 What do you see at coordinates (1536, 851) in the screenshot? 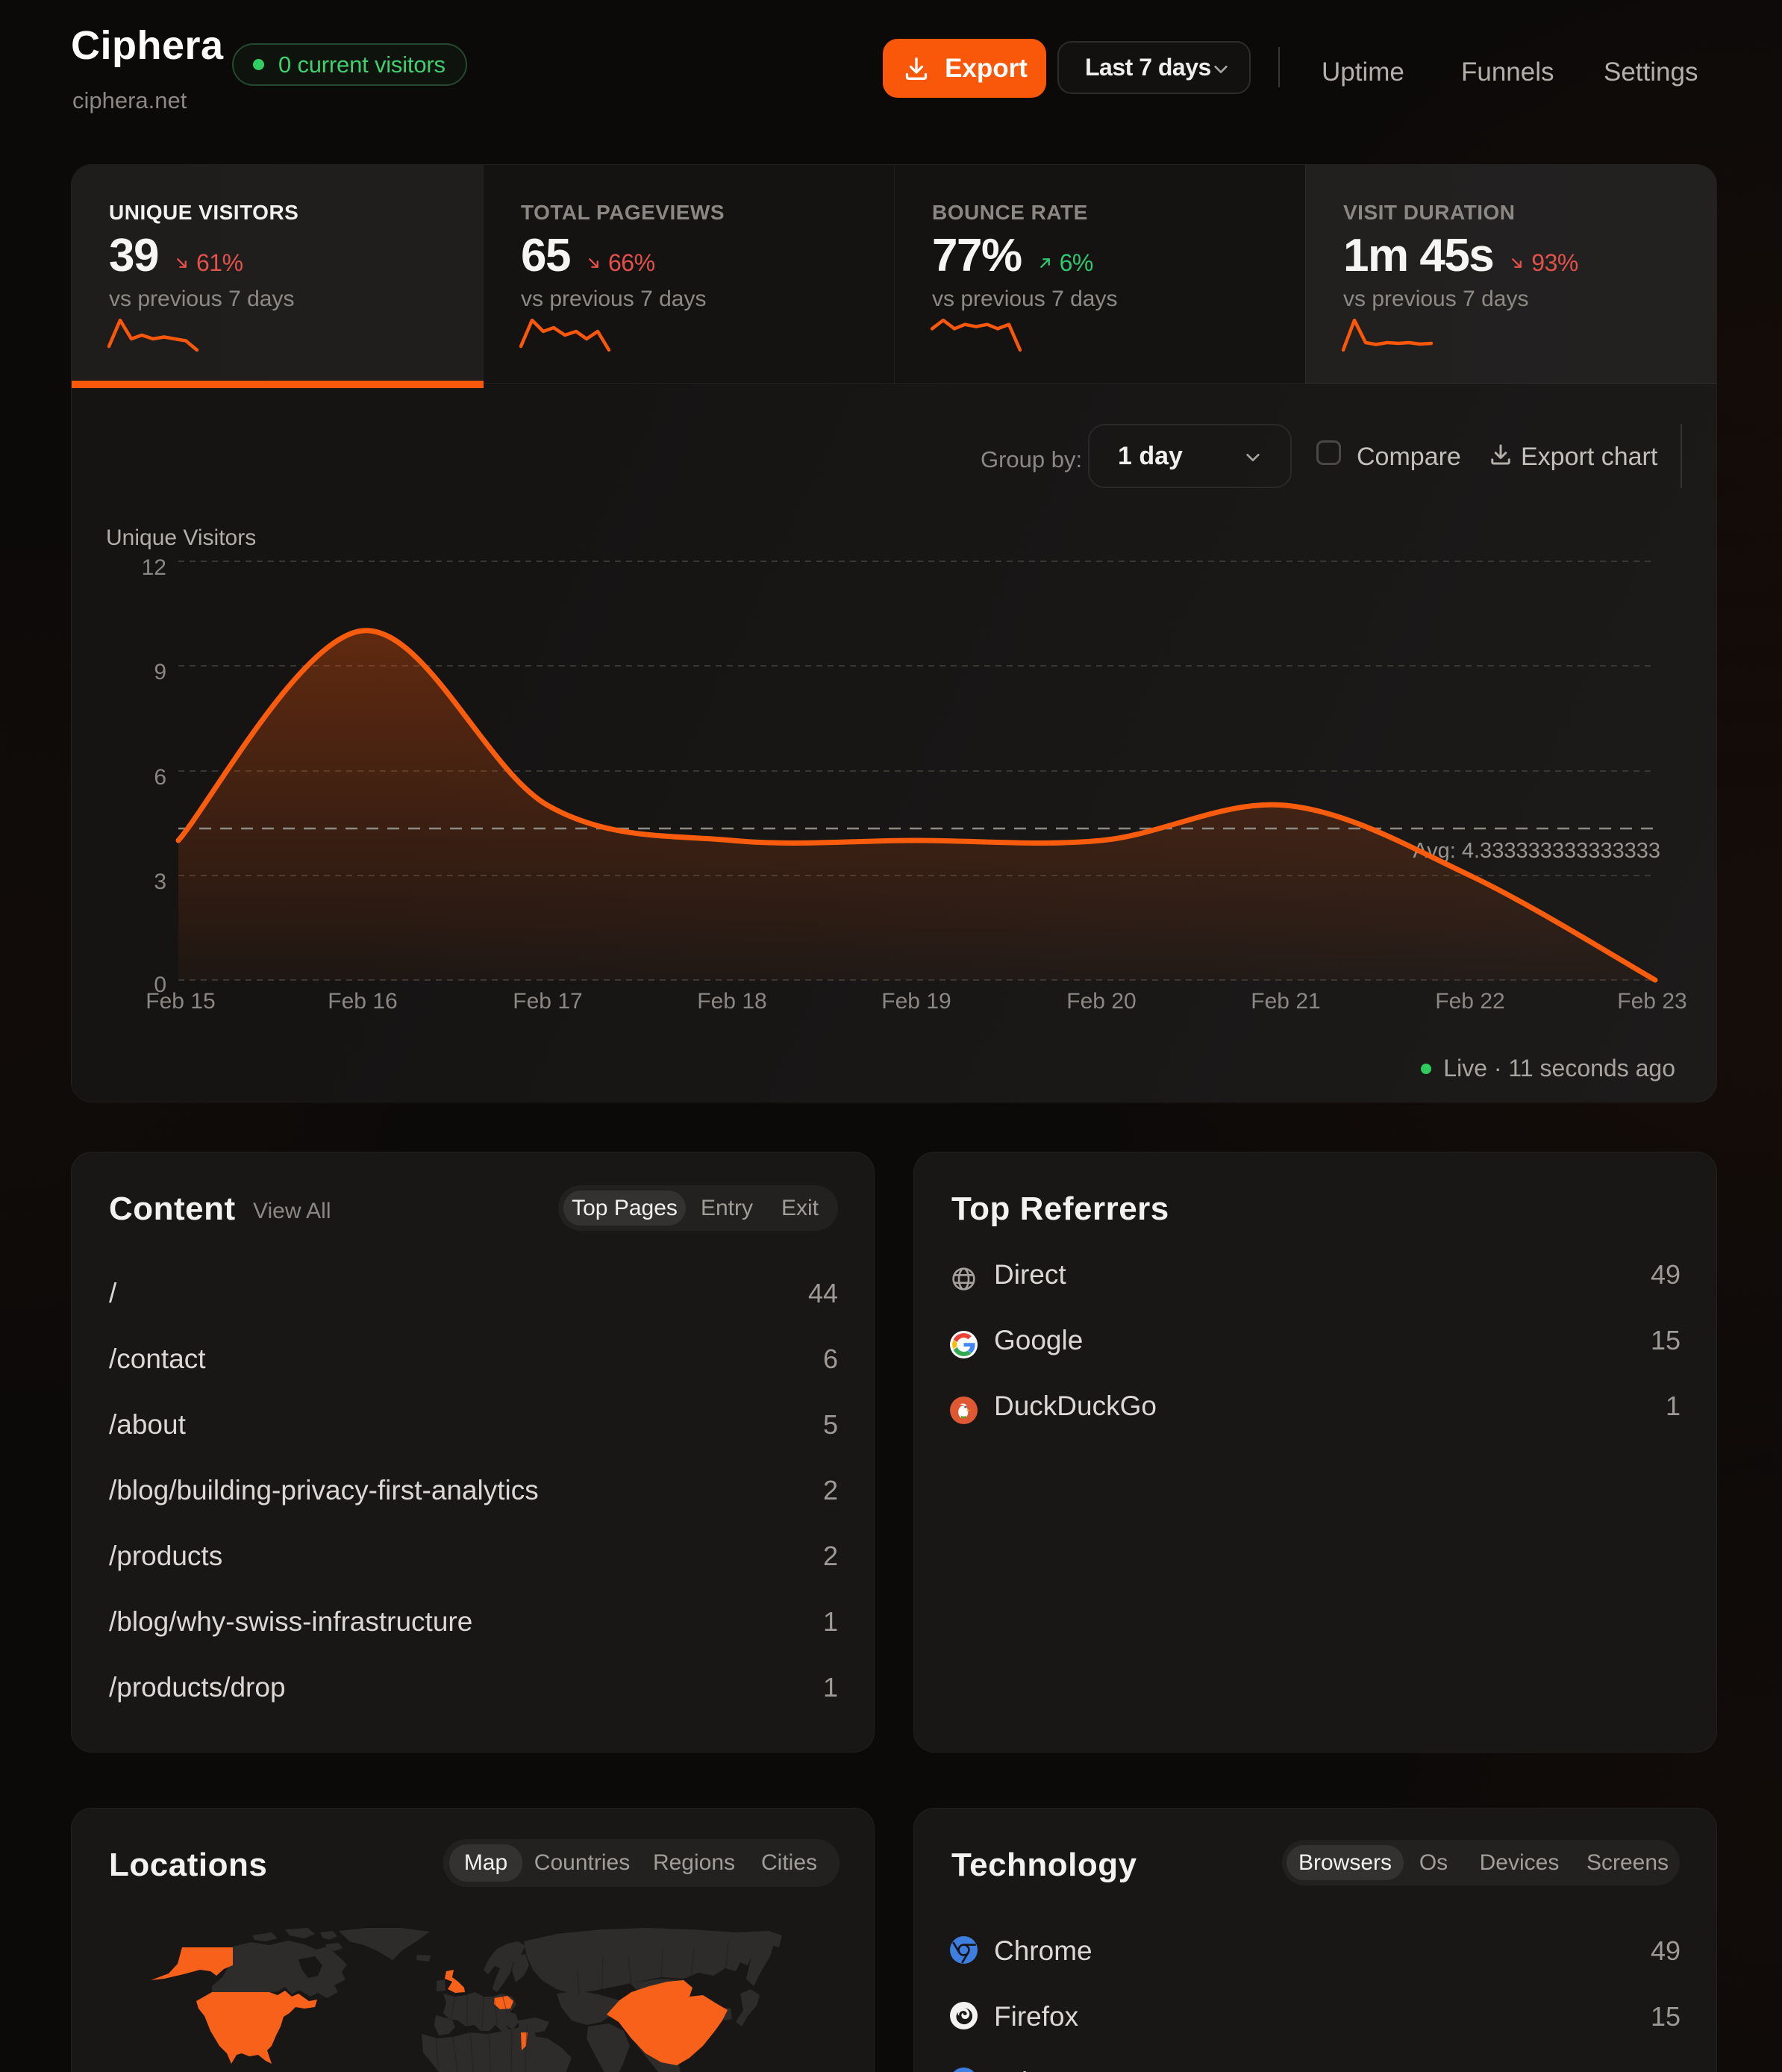
I see `svg-text: Avg: 4.333333333333333` at bounding box center [1536, 851].